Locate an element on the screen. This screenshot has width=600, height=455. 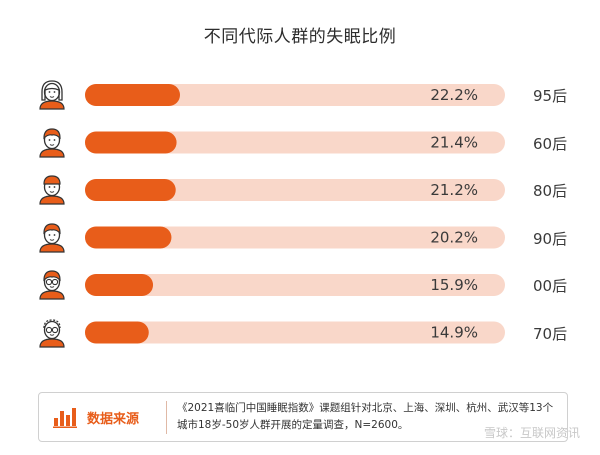
bar-60后 is located at coordinates (131, 142).